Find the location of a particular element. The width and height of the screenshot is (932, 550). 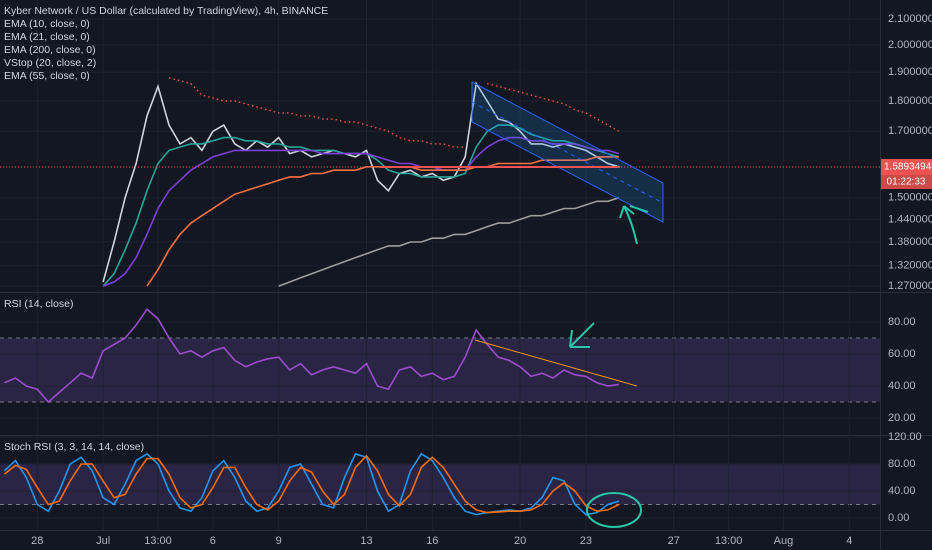

rsi-trendline is located at coordinates (556, 363).